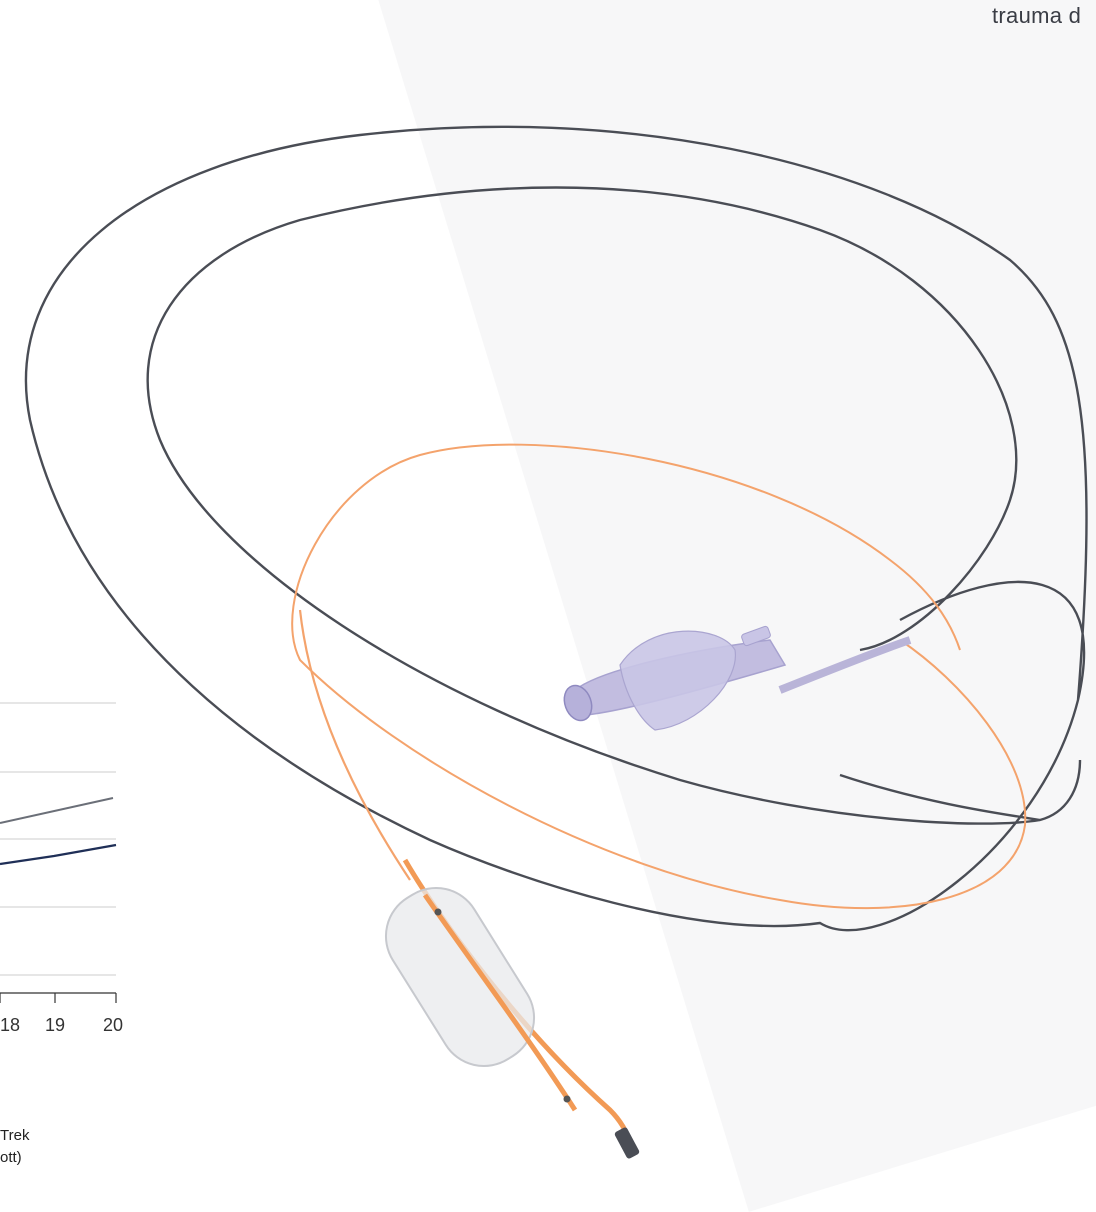  Describe the element at coordinates (354, 745) in the screenshot. I see `catheter-proximal-shaft` at that location.